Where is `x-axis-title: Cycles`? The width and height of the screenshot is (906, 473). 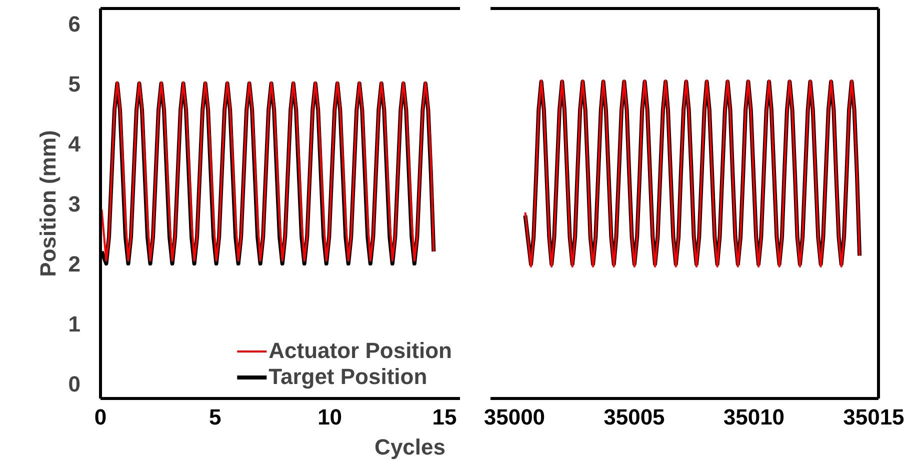 x-axis-title: Cycles is located at coordinates (410, 447).